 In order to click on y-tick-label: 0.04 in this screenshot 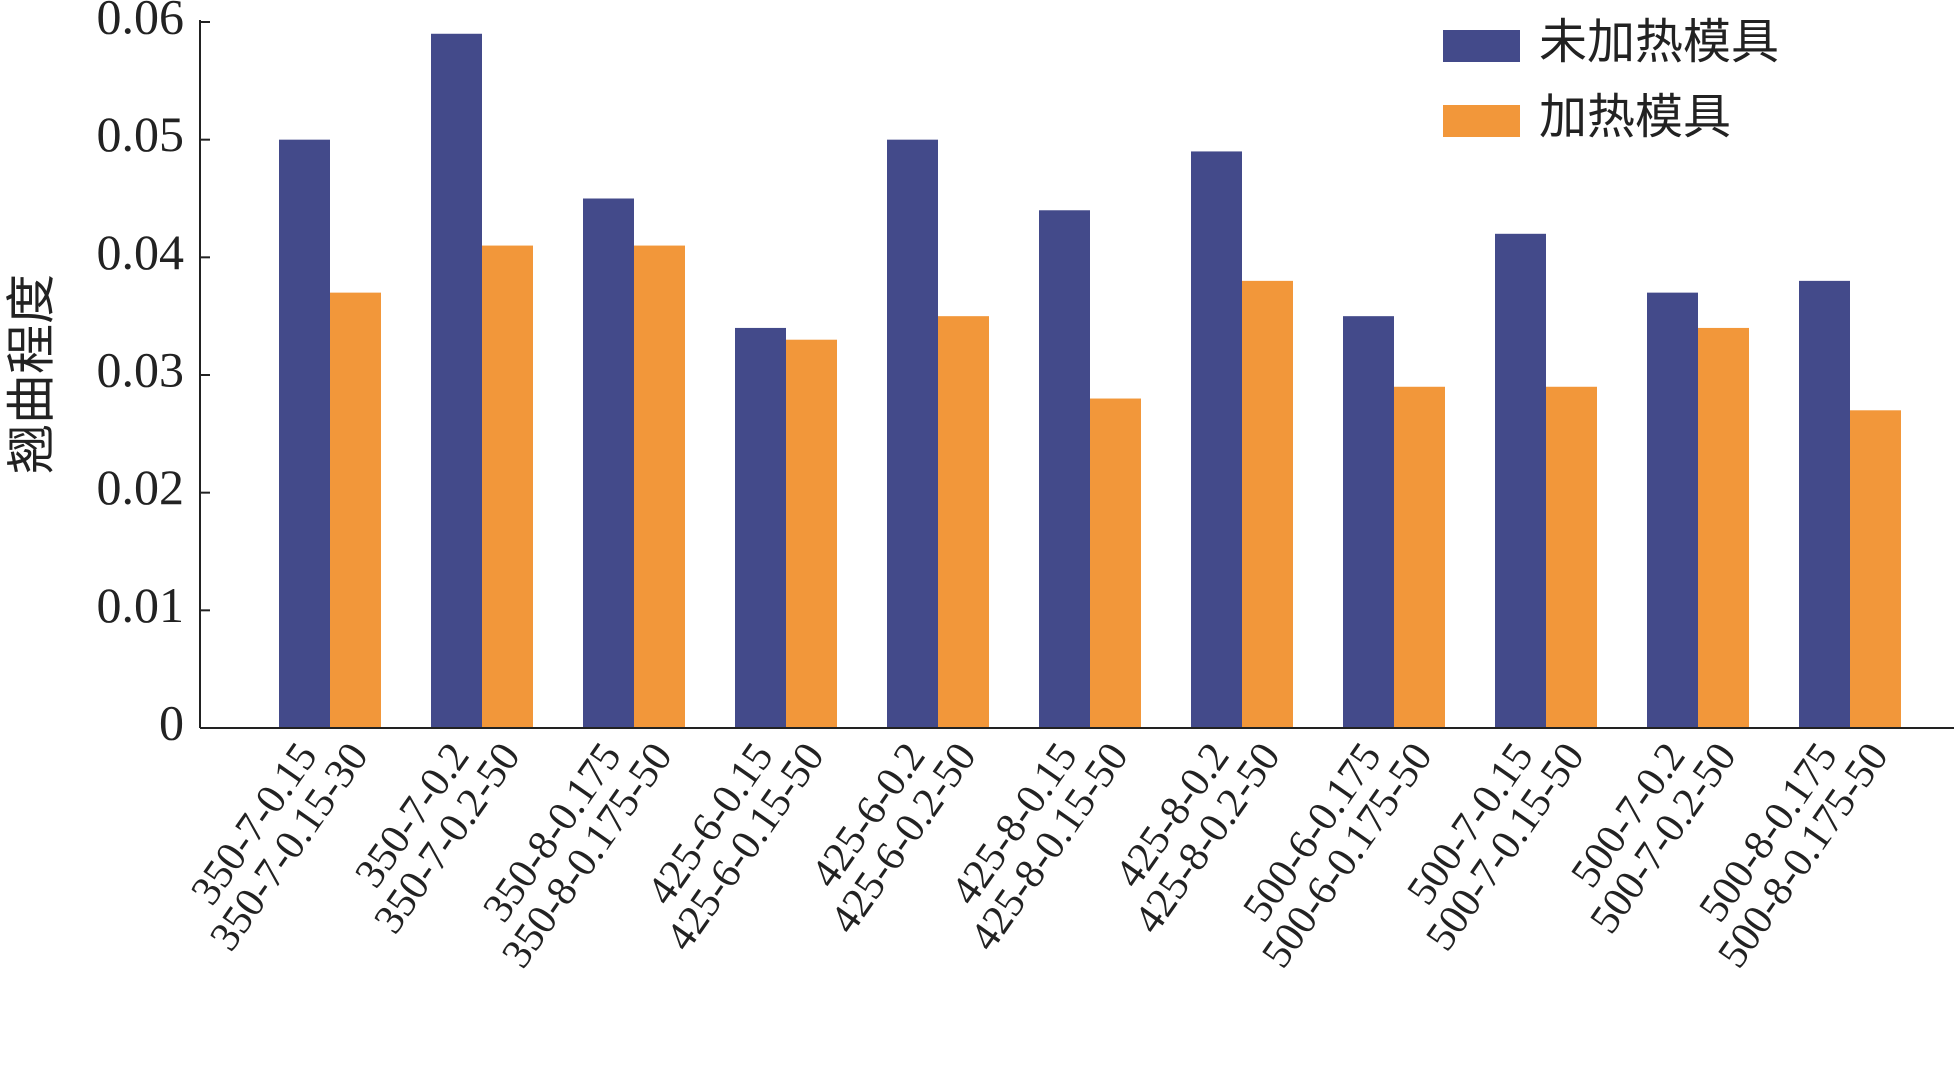, I will do `click(141, 252)`.